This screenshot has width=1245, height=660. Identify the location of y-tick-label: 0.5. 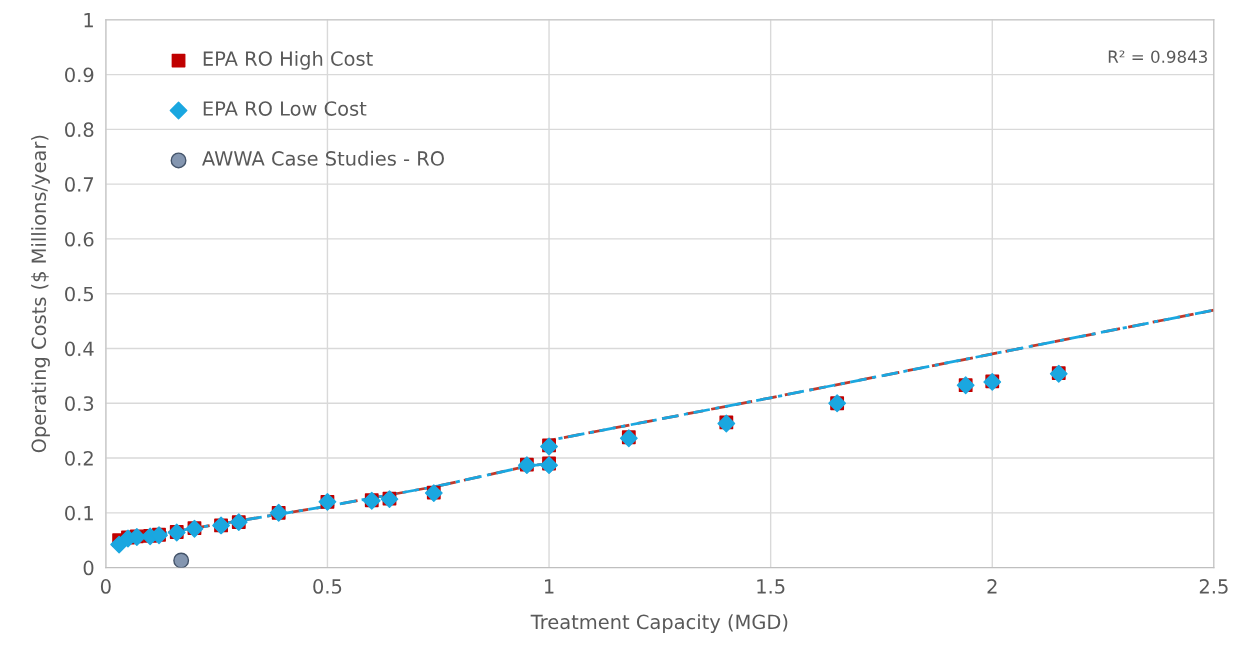
(79, 294).